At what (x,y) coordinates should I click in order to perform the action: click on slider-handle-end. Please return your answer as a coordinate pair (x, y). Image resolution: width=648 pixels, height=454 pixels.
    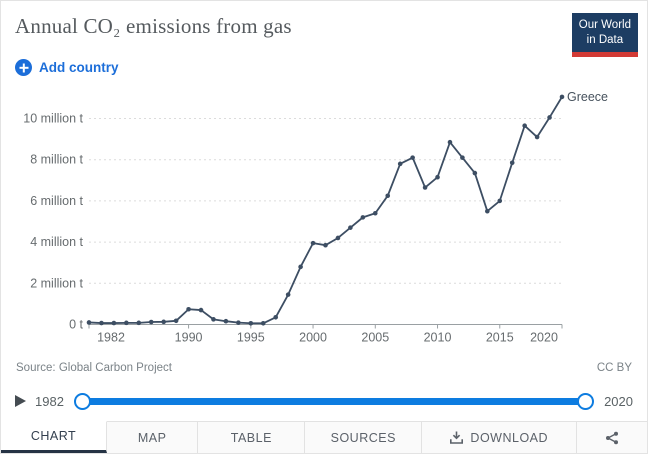
    Looking at the image, I should click on (586, 401).